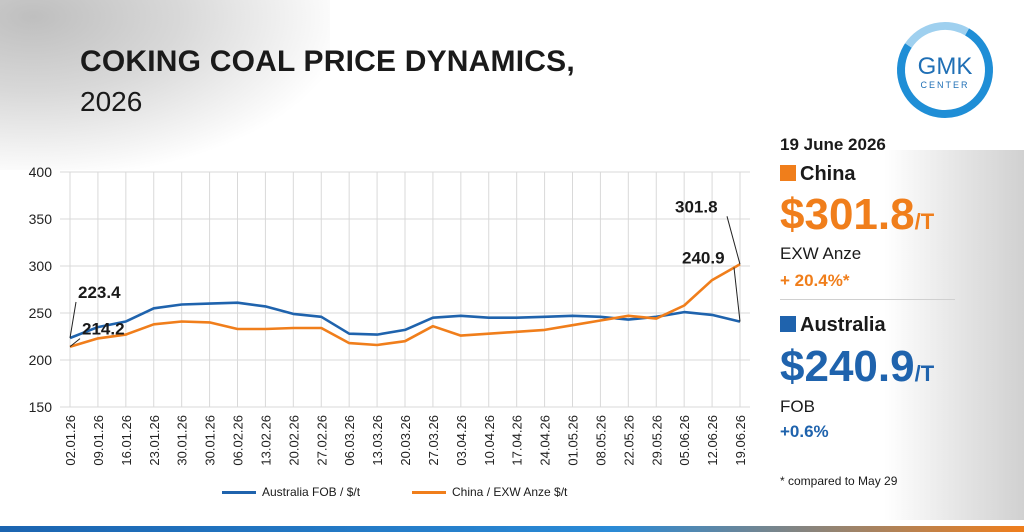  I want to click on annotation-label: 214.2, so click(103, 329).